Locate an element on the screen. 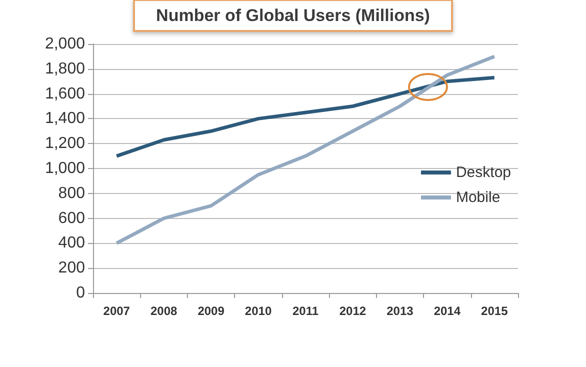 The width and height of the screenshot is (586, 367). x-tick-label: 2014 is located at coordinates (447, 311).